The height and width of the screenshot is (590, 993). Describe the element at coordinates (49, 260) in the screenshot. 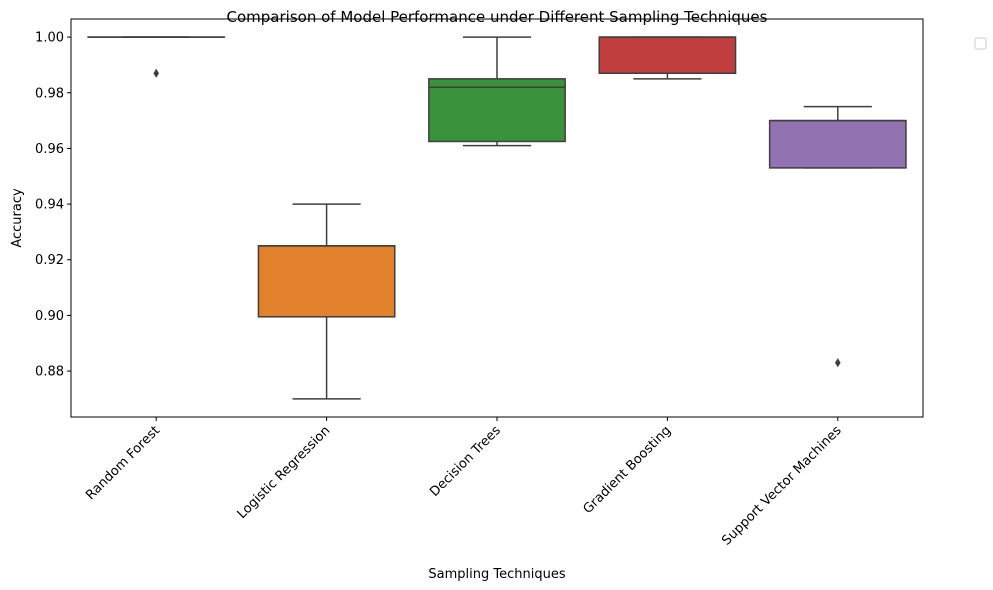

I see `y-tick-label: 0.92` at that location.